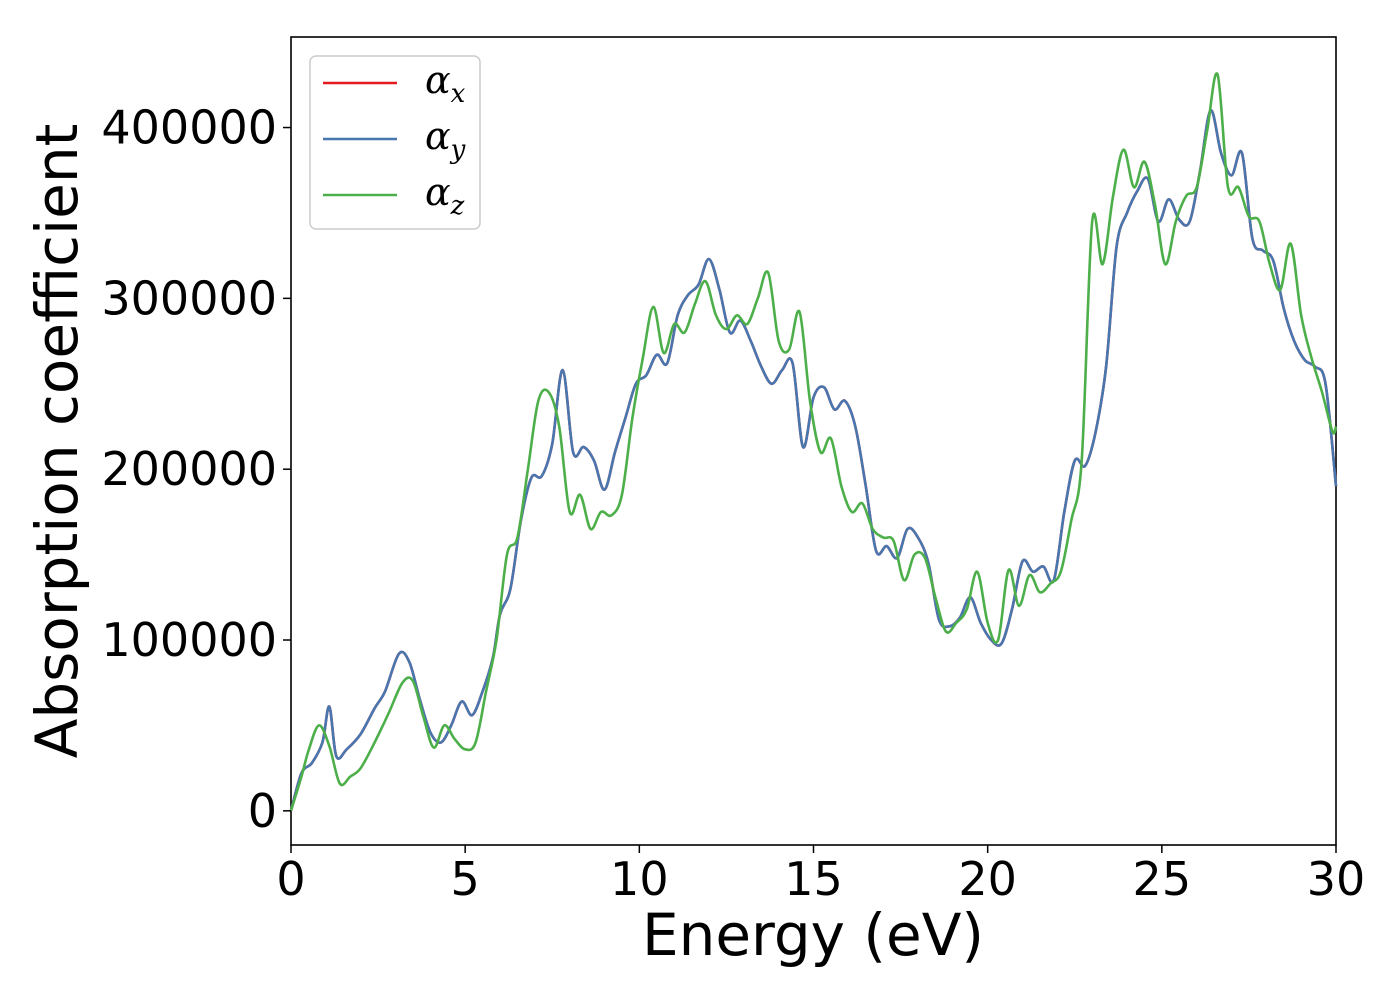  What do you see at coordinates (639, 879) in the screenshot?
I see `x-tick-label: 10` at bounding box center [639, 879].